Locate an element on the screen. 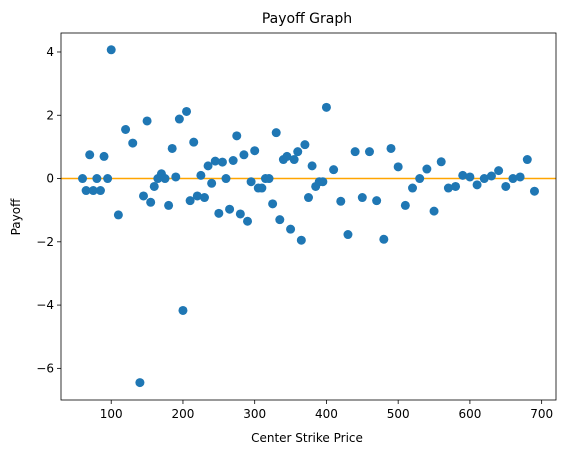 The height and width of the screenshot is (455, 565). y-axis-label: Payoff is located at coordinates (16, 216).